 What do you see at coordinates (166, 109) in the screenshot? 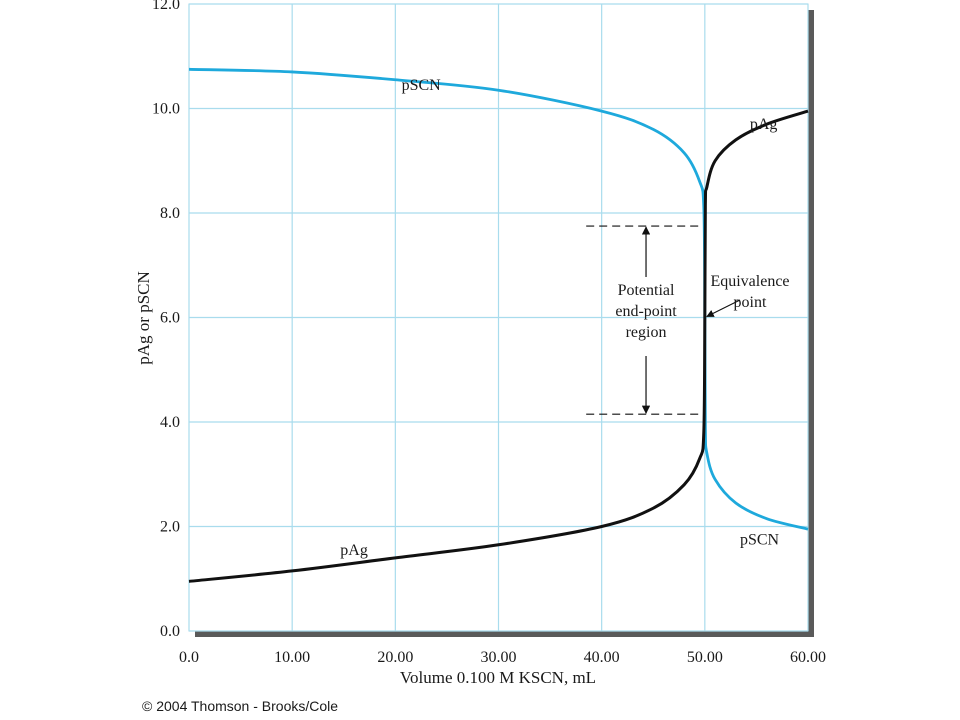
I see `y-tick-label: 10.0` at bounding box center [166, 109].